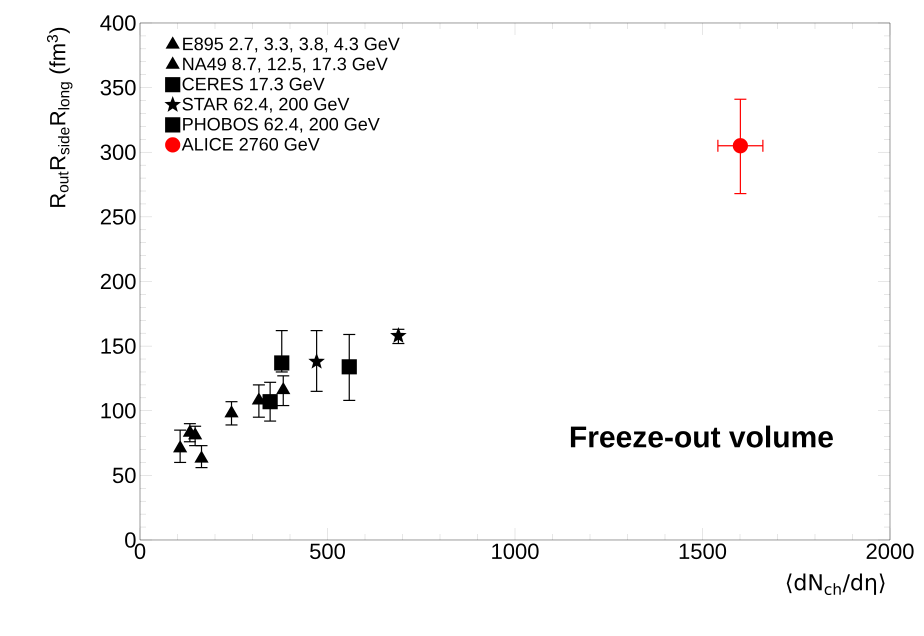  I want to click on y-tick-label: 50, so click(124, 476).